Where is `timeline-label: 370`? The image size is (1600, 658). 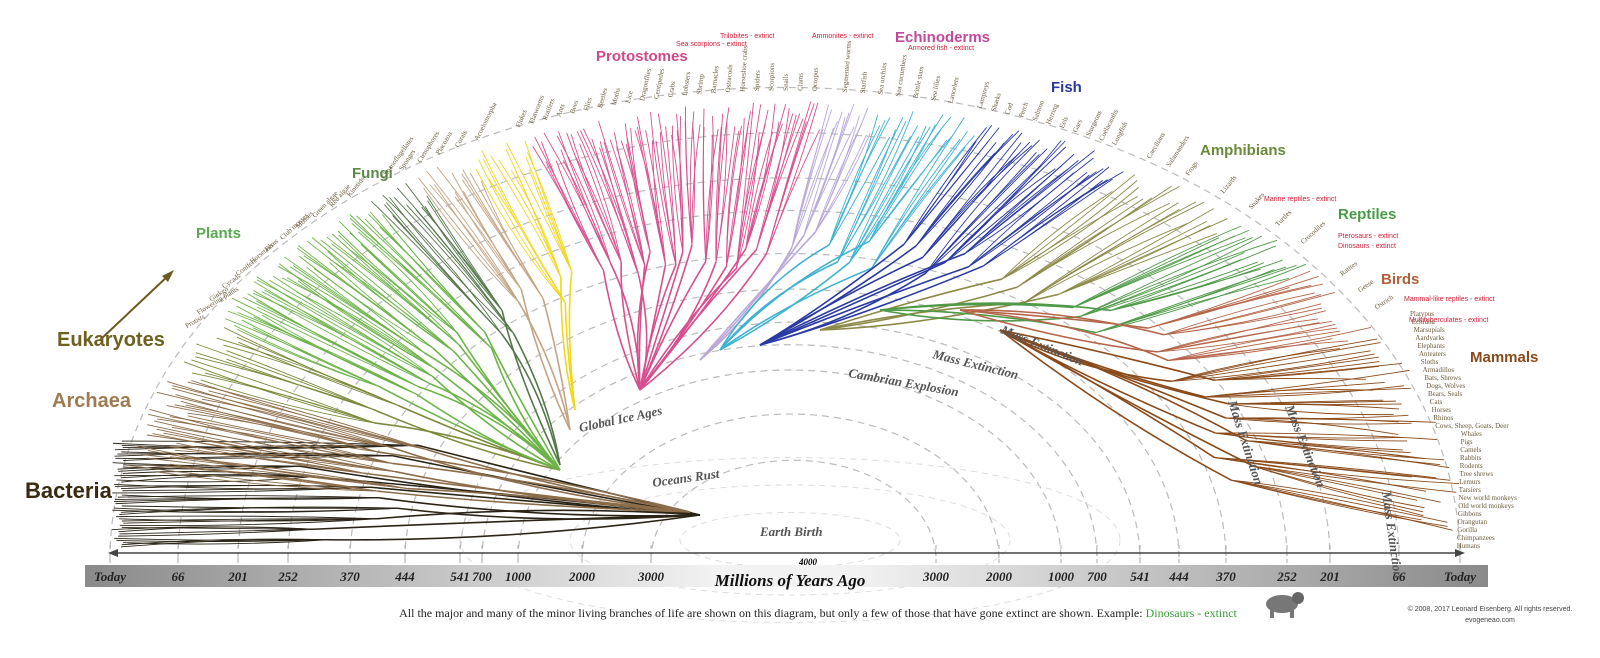 timeline-label: 370 is located at coordinates (1225, 576).